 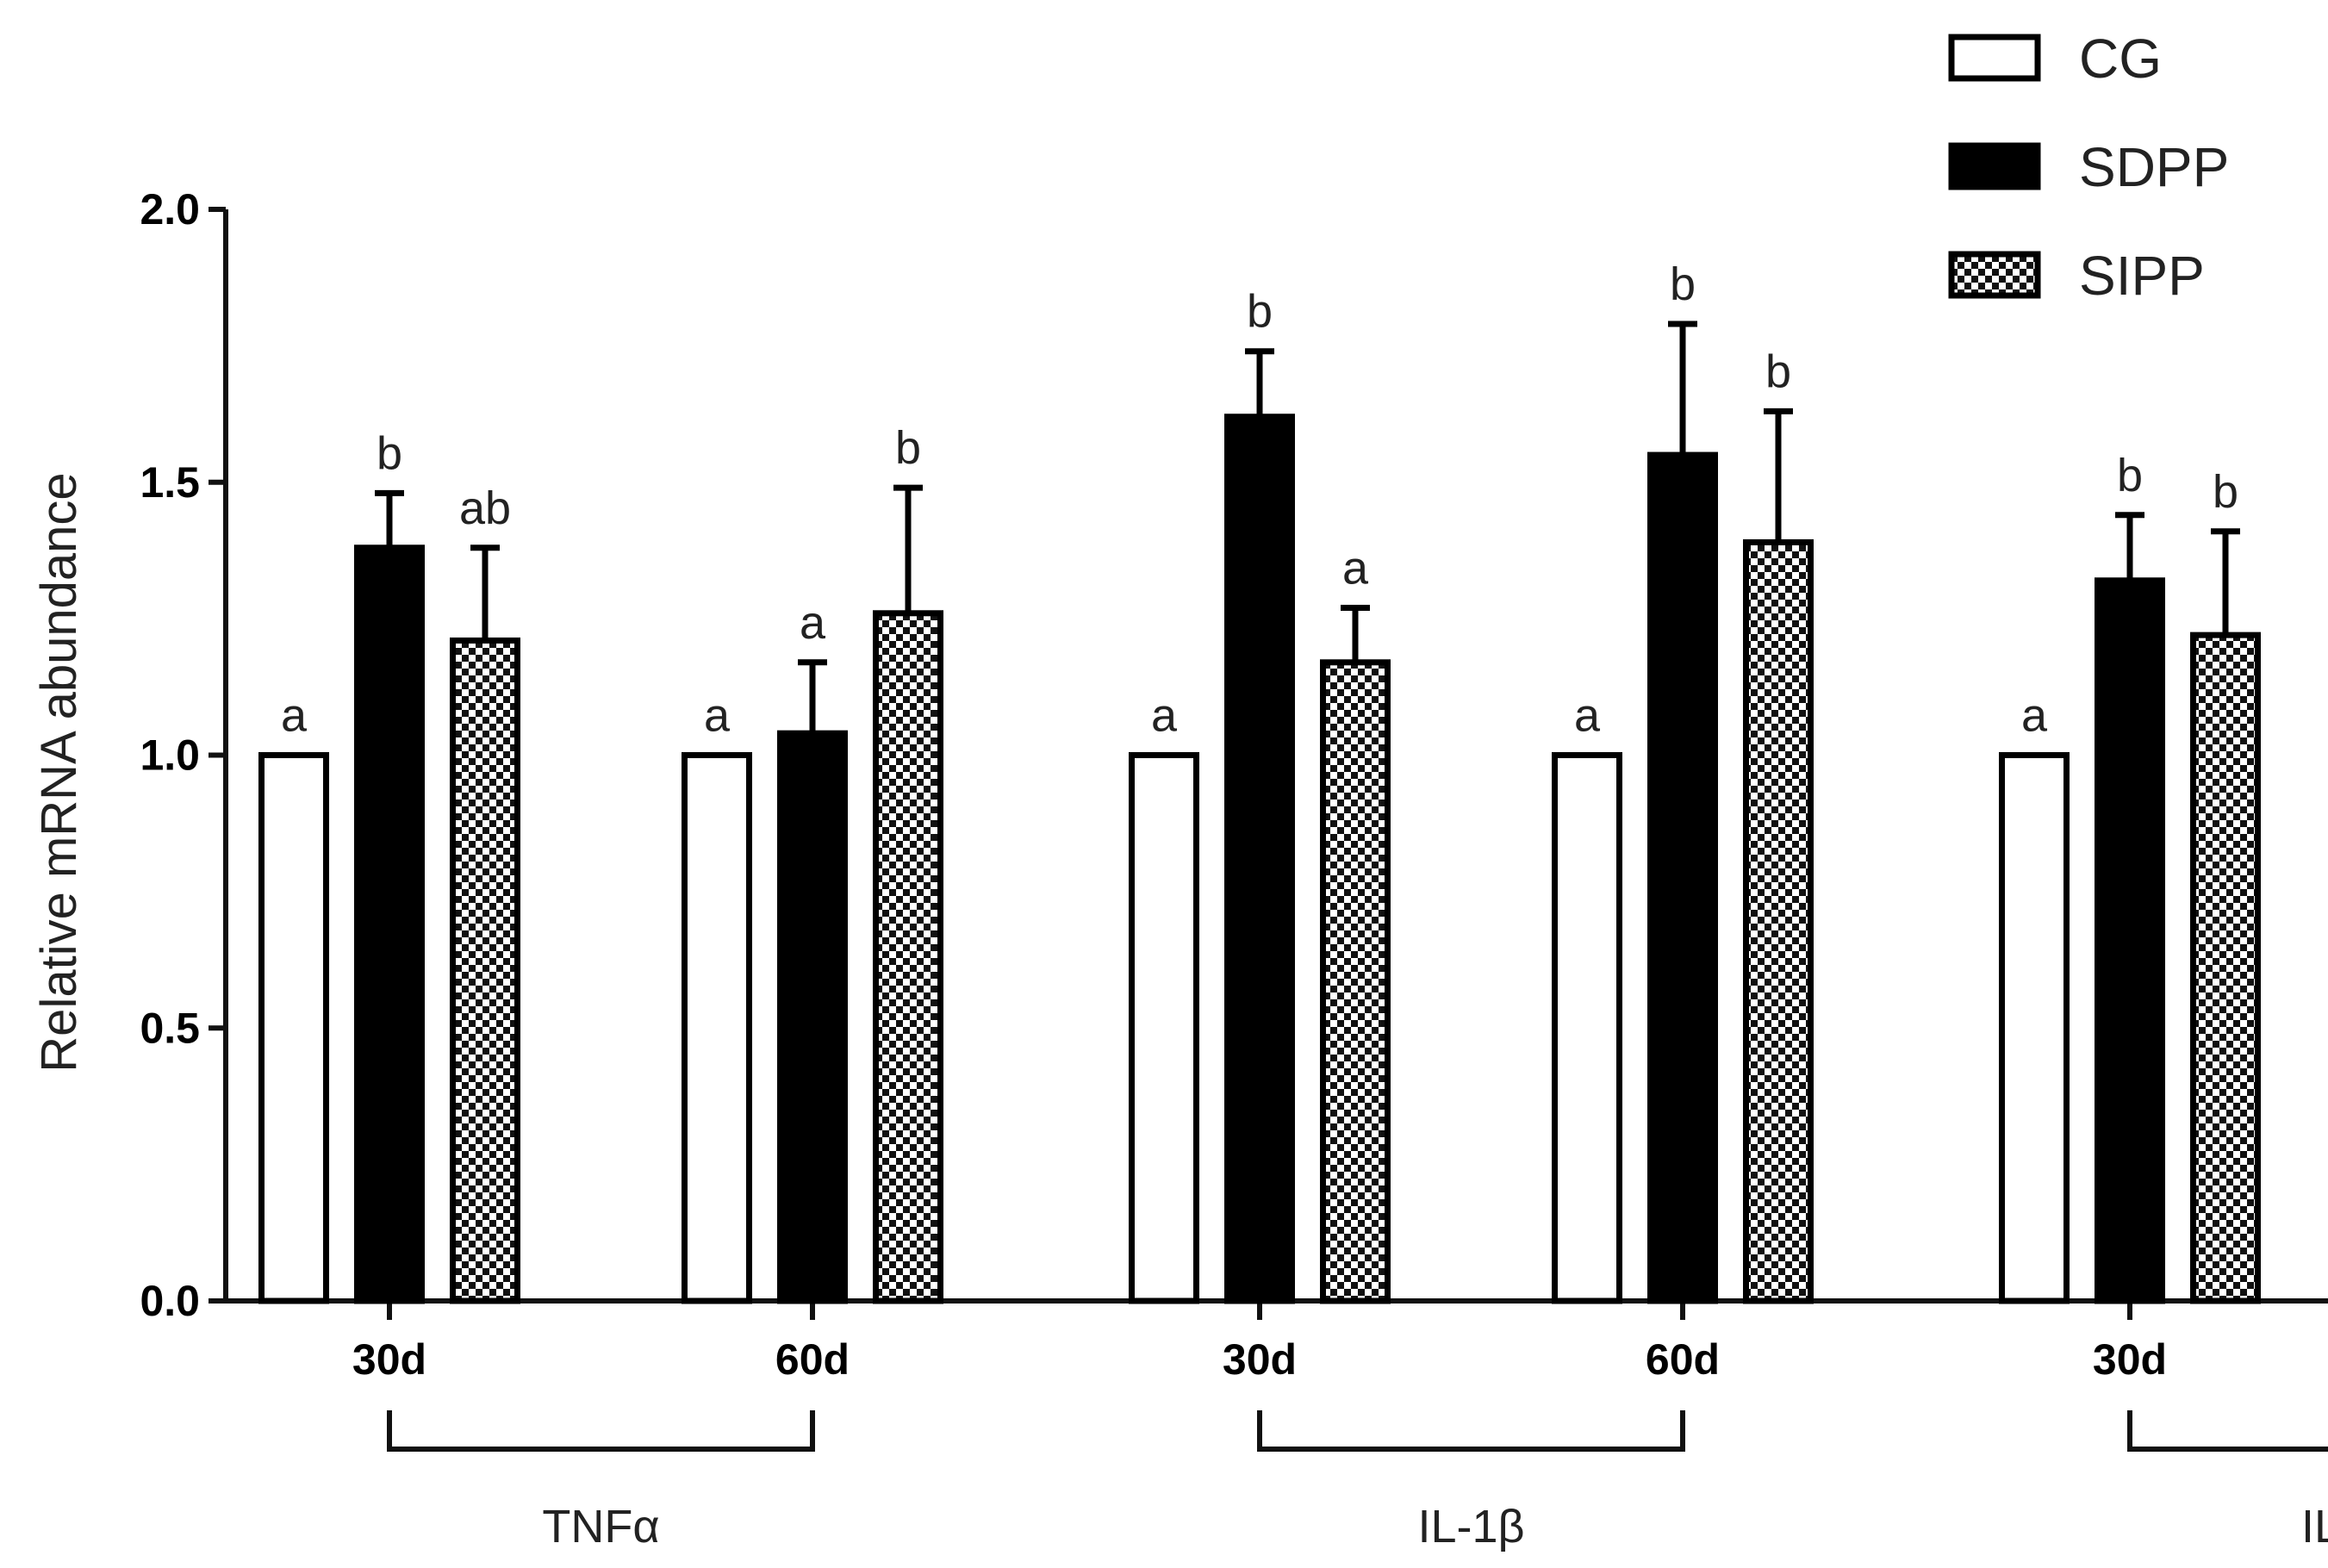 What do you see at coordinates (2154, 167) in the screenshot?
I see `legend-label-sdpp: SDPP` at bounding box center [2154, 167].